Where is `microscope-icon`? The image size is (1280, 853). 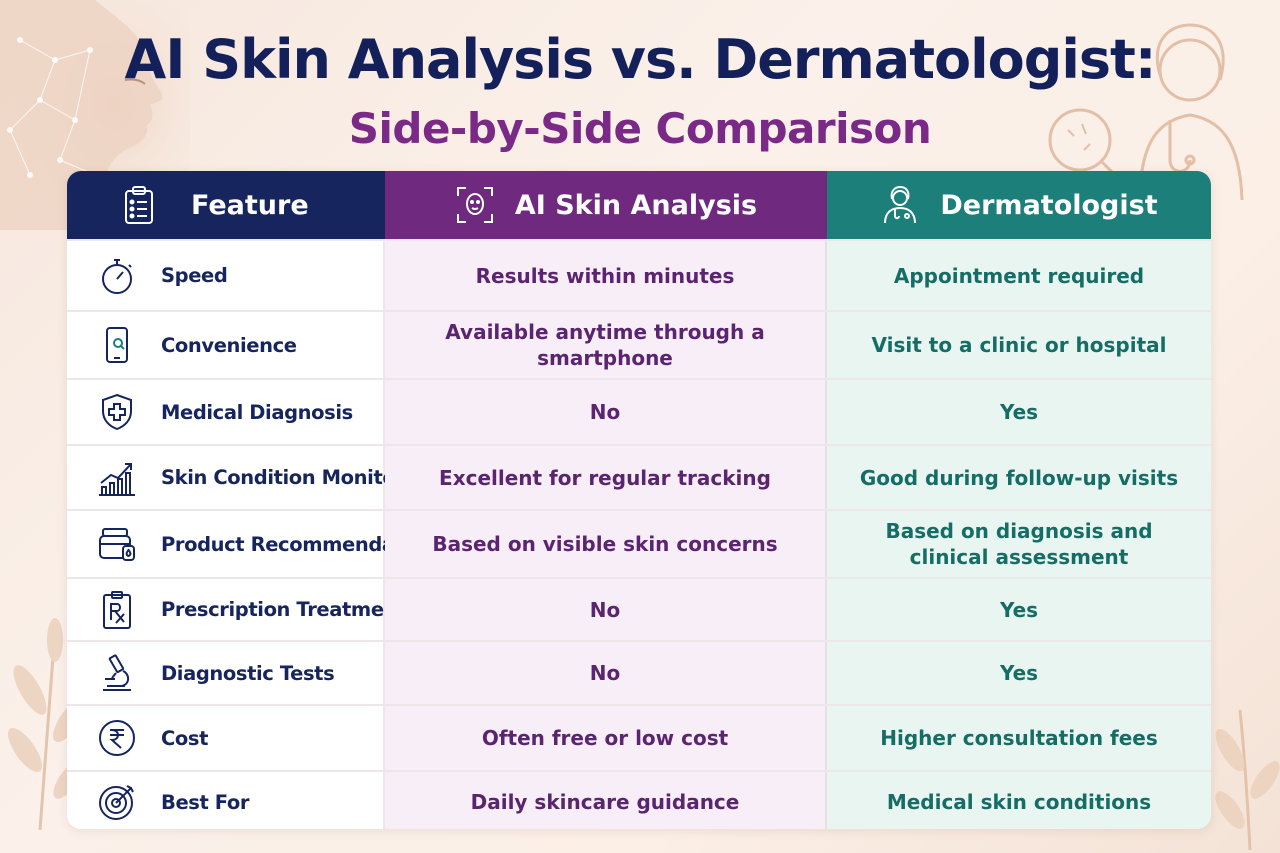
microscope-icon is located at coordinates (117, 672).